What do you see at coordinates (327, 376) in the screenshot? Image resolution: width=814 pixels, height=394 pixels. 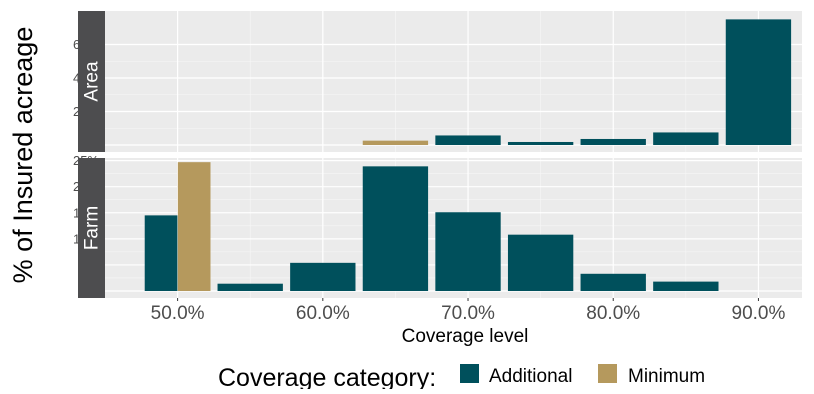 I see `legend-title: Coverage category:` at bounding box center [327, 376].